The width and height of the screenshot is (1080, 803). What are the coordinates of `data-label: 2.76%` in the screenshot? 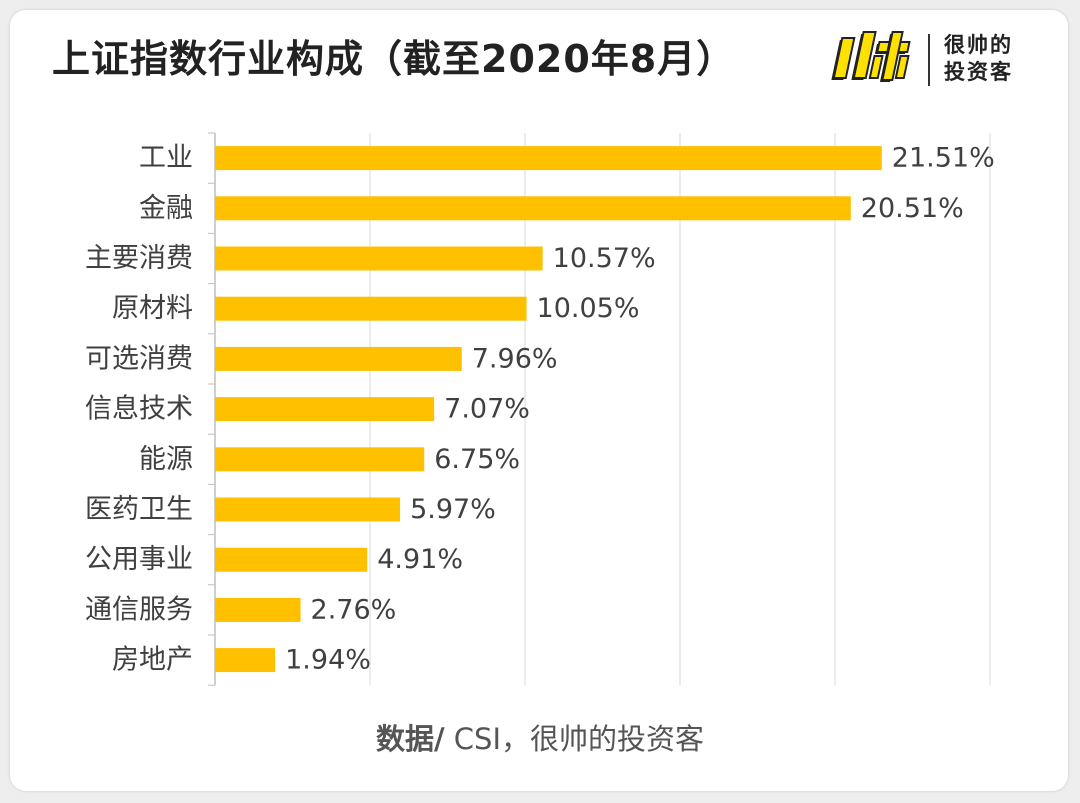 It's located at (354, 609).